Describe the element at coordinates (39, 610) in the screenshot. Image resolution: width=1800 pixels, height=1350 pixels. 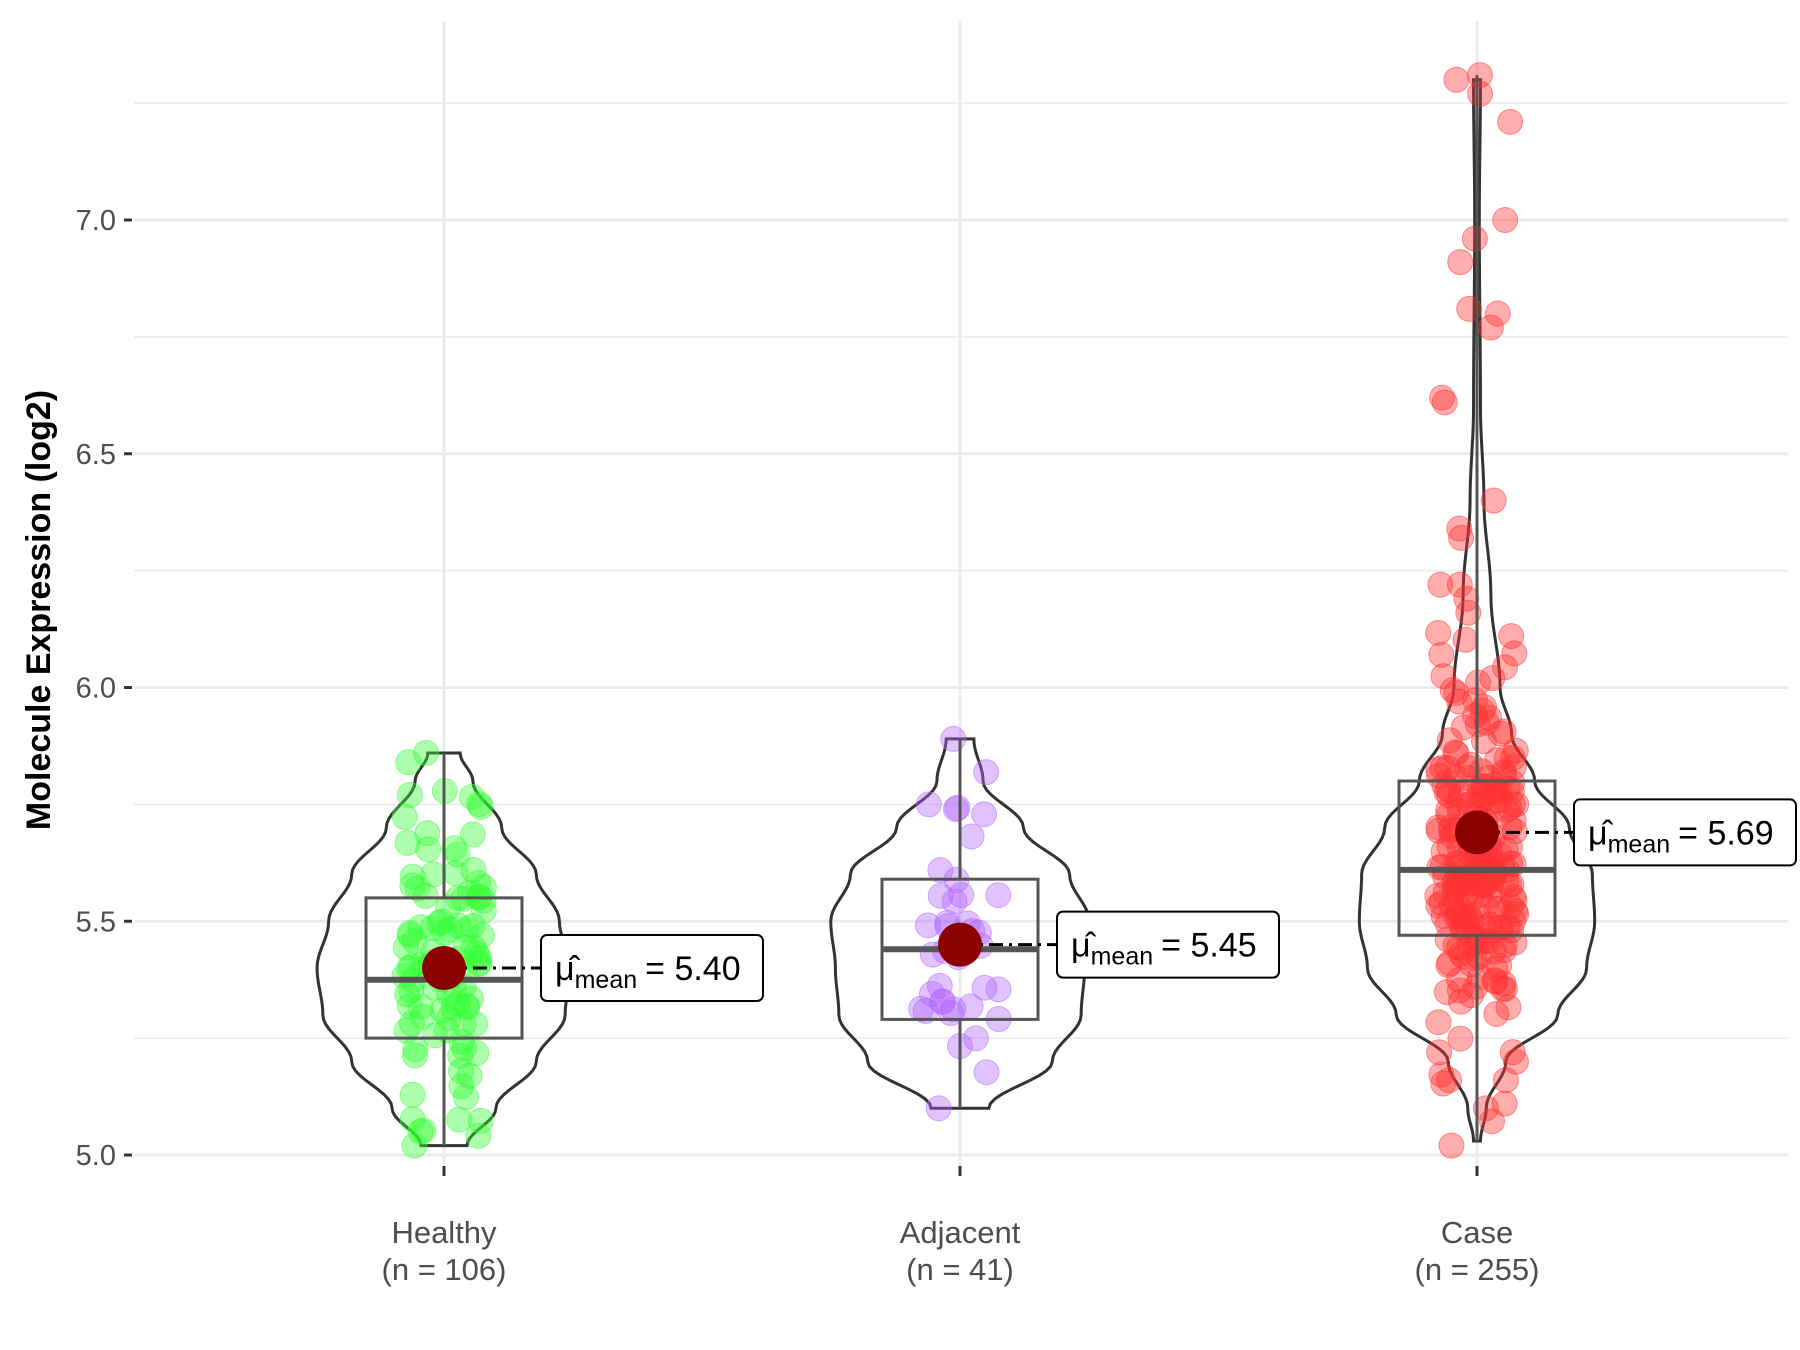
I see `y-axis-title: Molecule Expression (log2)` at that location.